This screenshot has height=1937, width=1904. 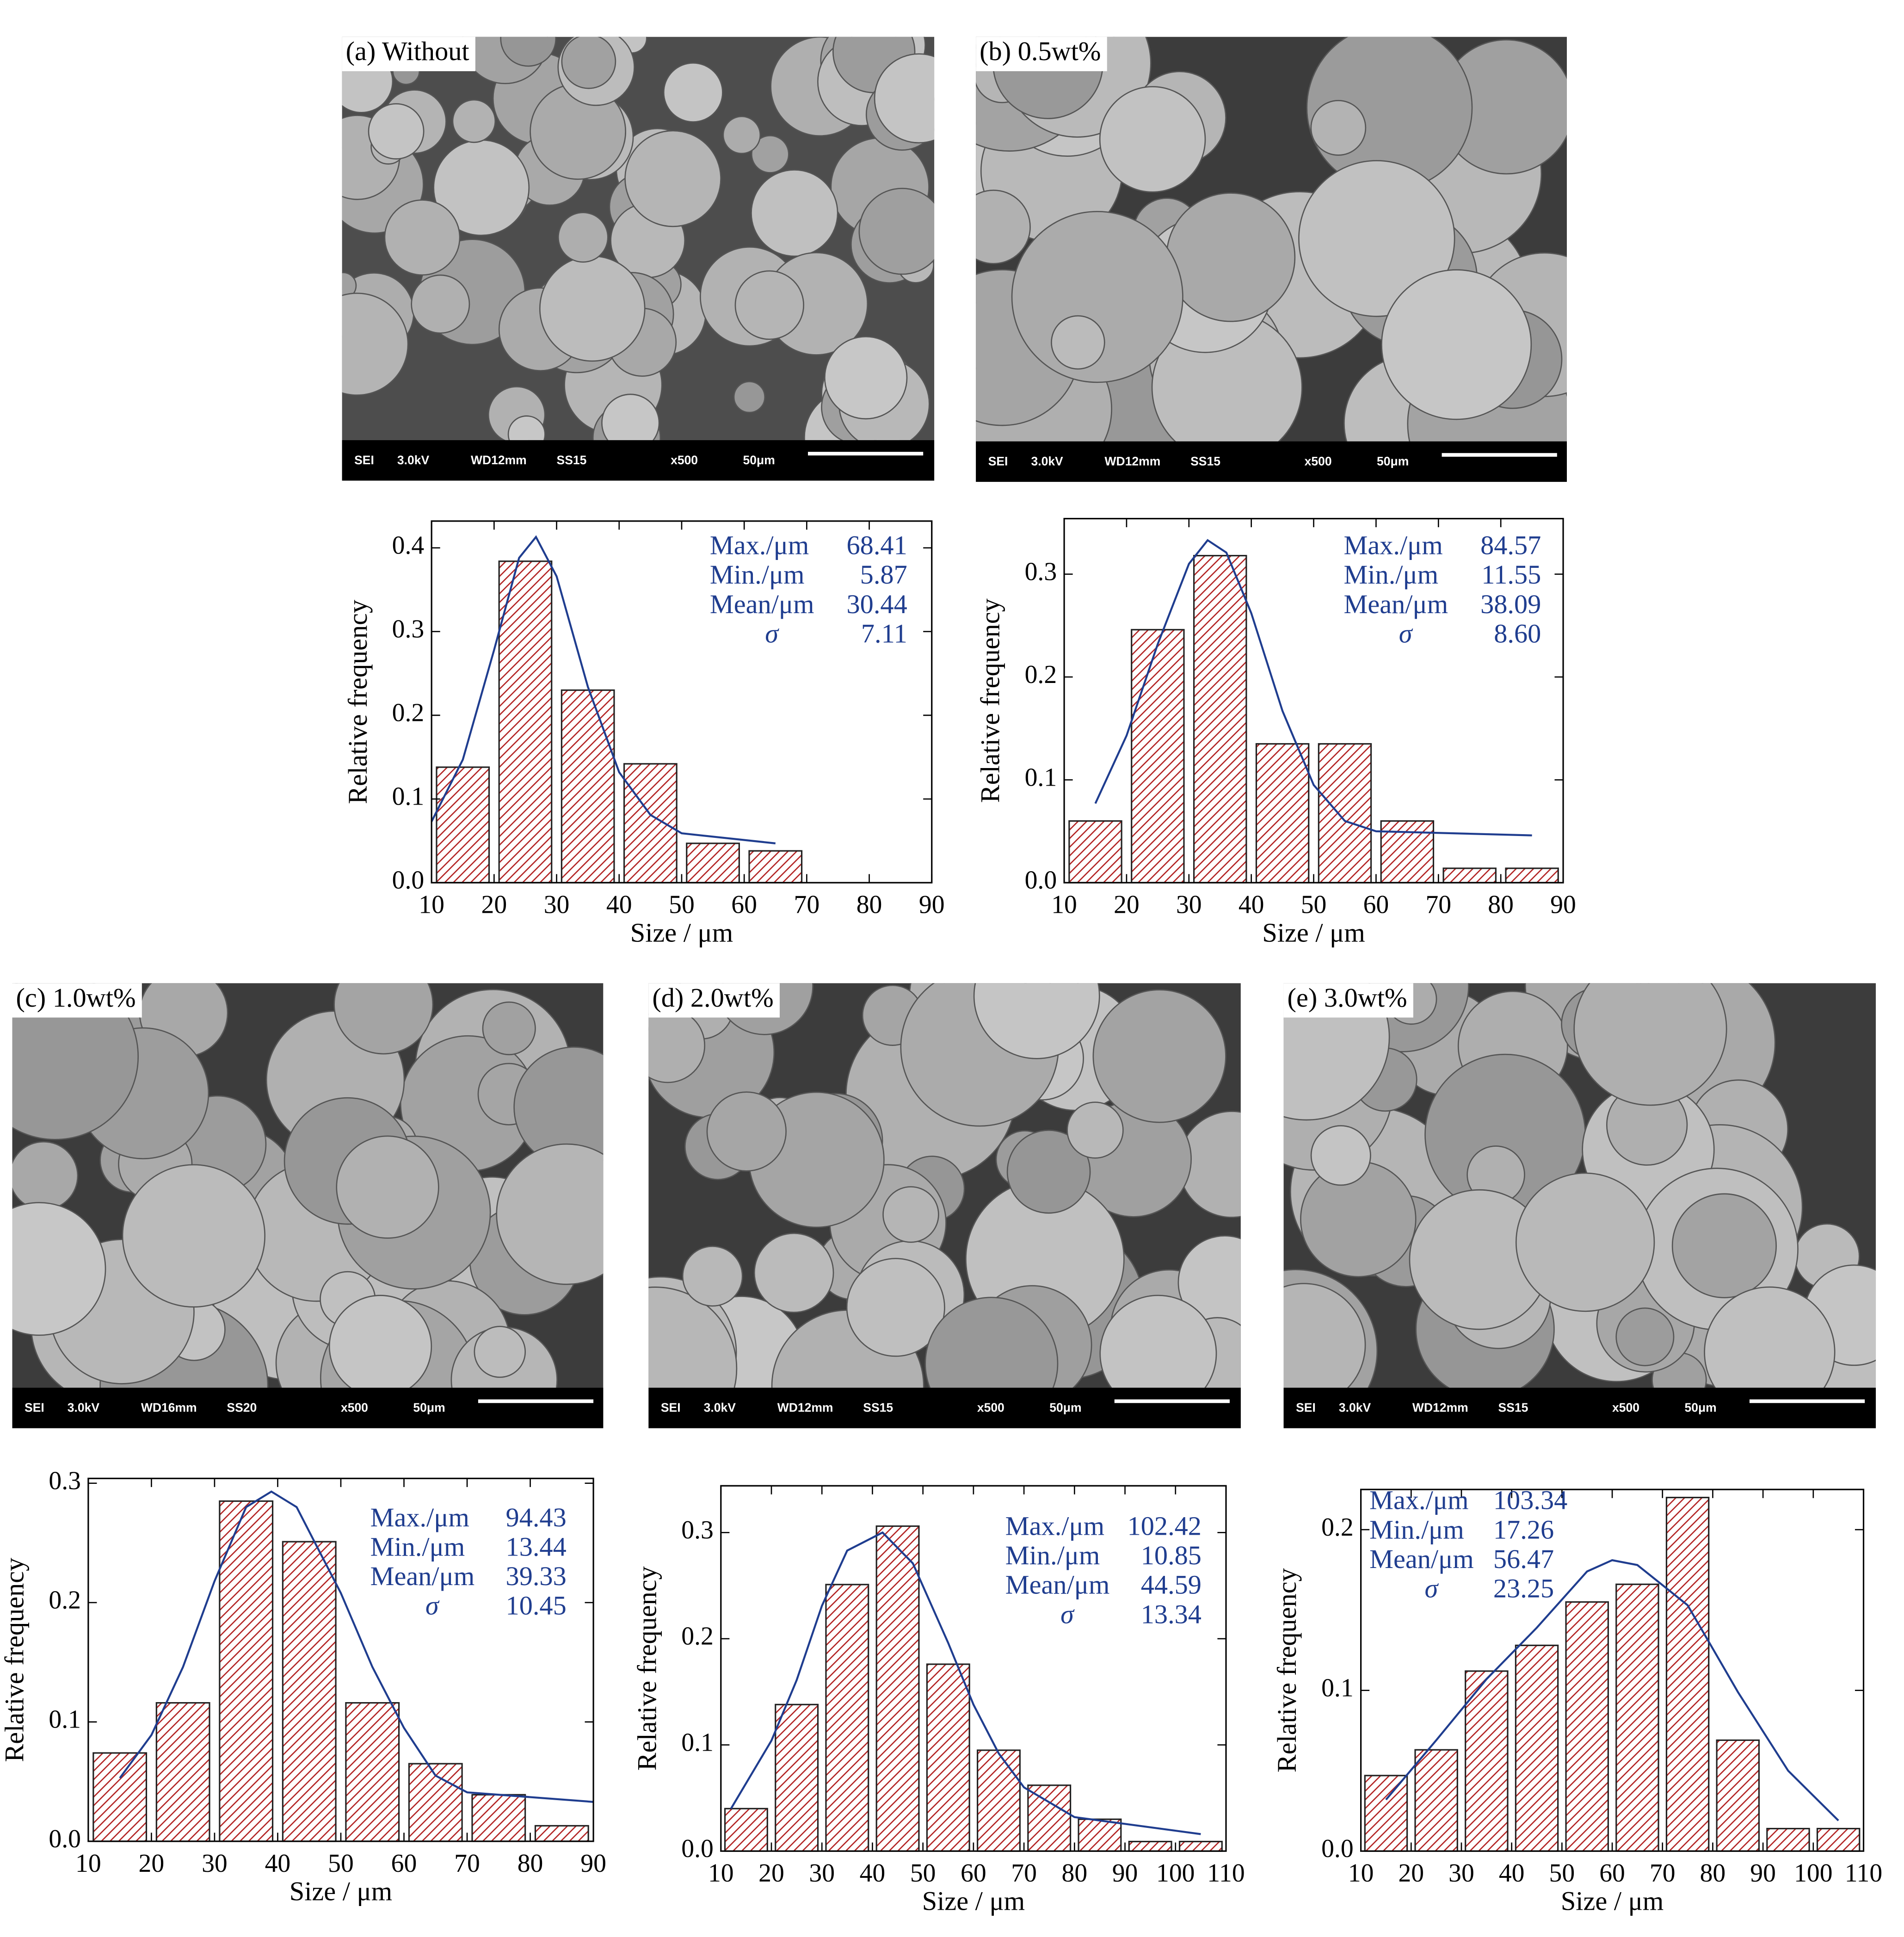 What do you see at coordinates (619, 905) in the screenshot?
I see `x-tick-label: 40` at bounding box center [619, 905].